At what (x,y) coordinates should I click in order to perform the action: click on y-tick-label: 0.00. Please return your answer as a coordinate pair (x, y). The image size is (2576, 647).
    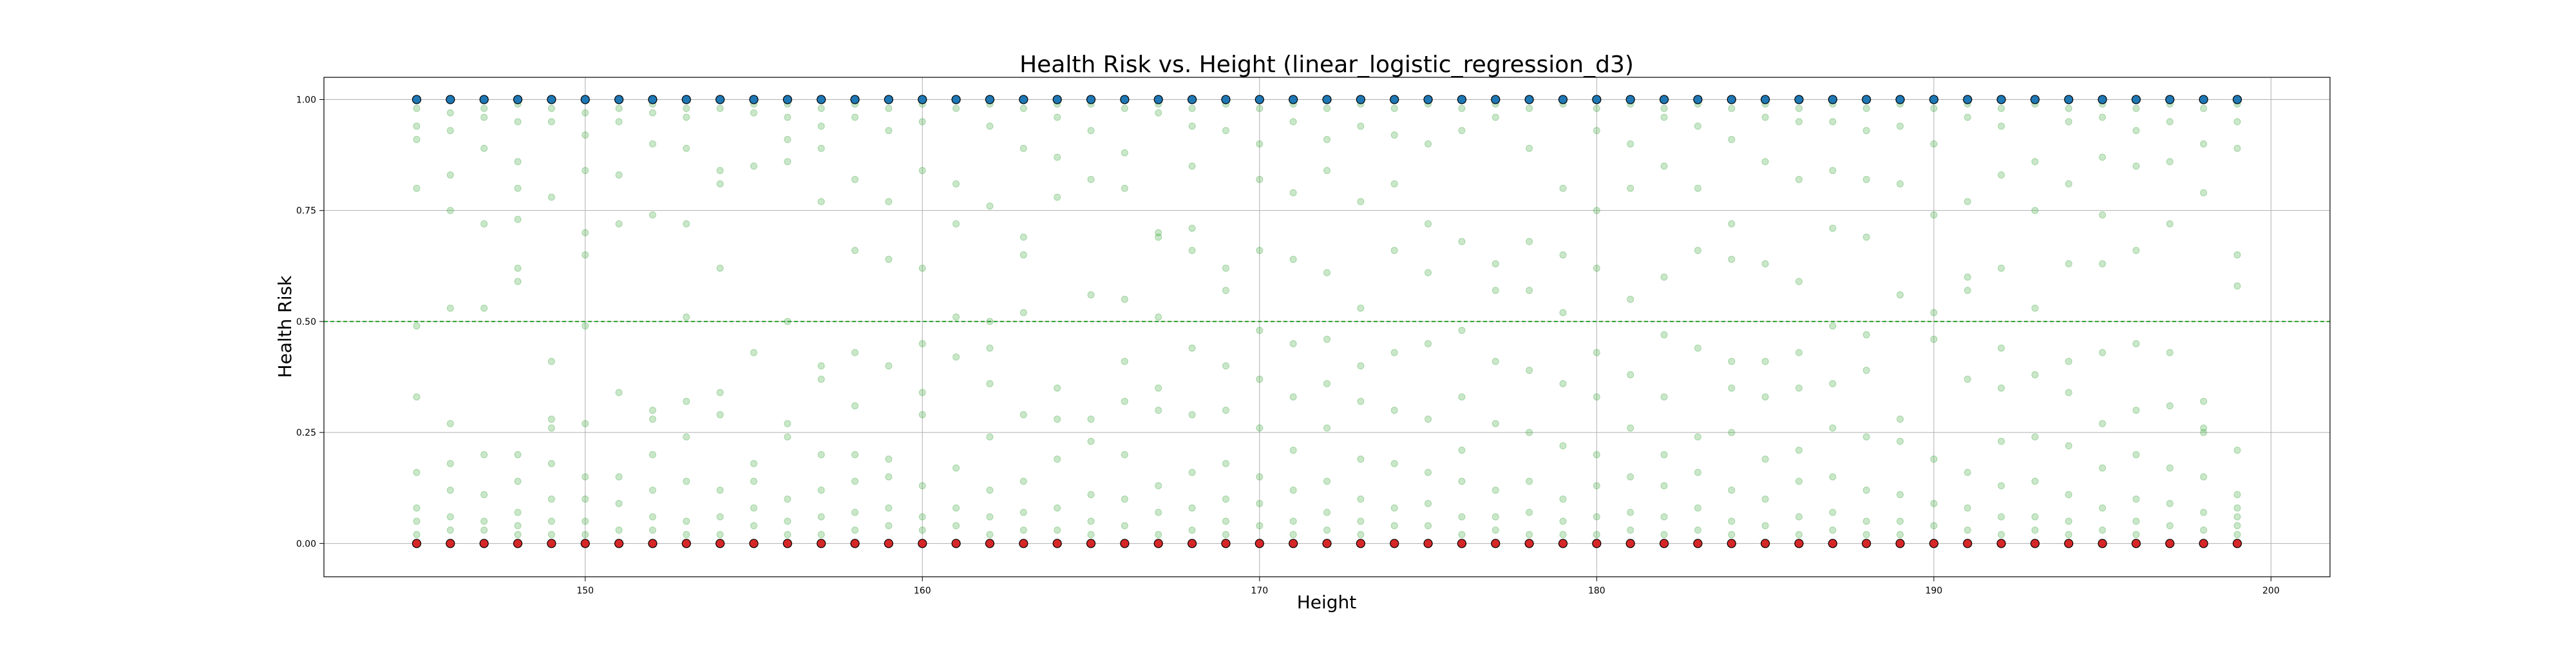
    Looking at the image, I should click on (306, 544).